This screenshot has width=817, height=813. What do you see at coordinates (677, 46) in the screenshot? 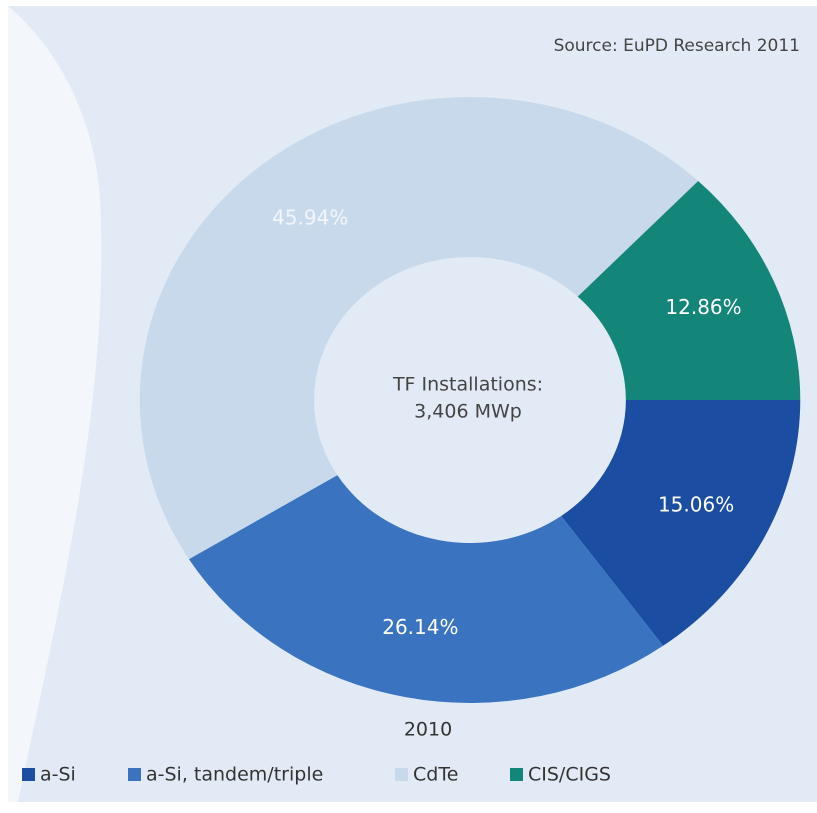
I see `source: Source: EuPD Research 2011` at bounding box center [677, 46].